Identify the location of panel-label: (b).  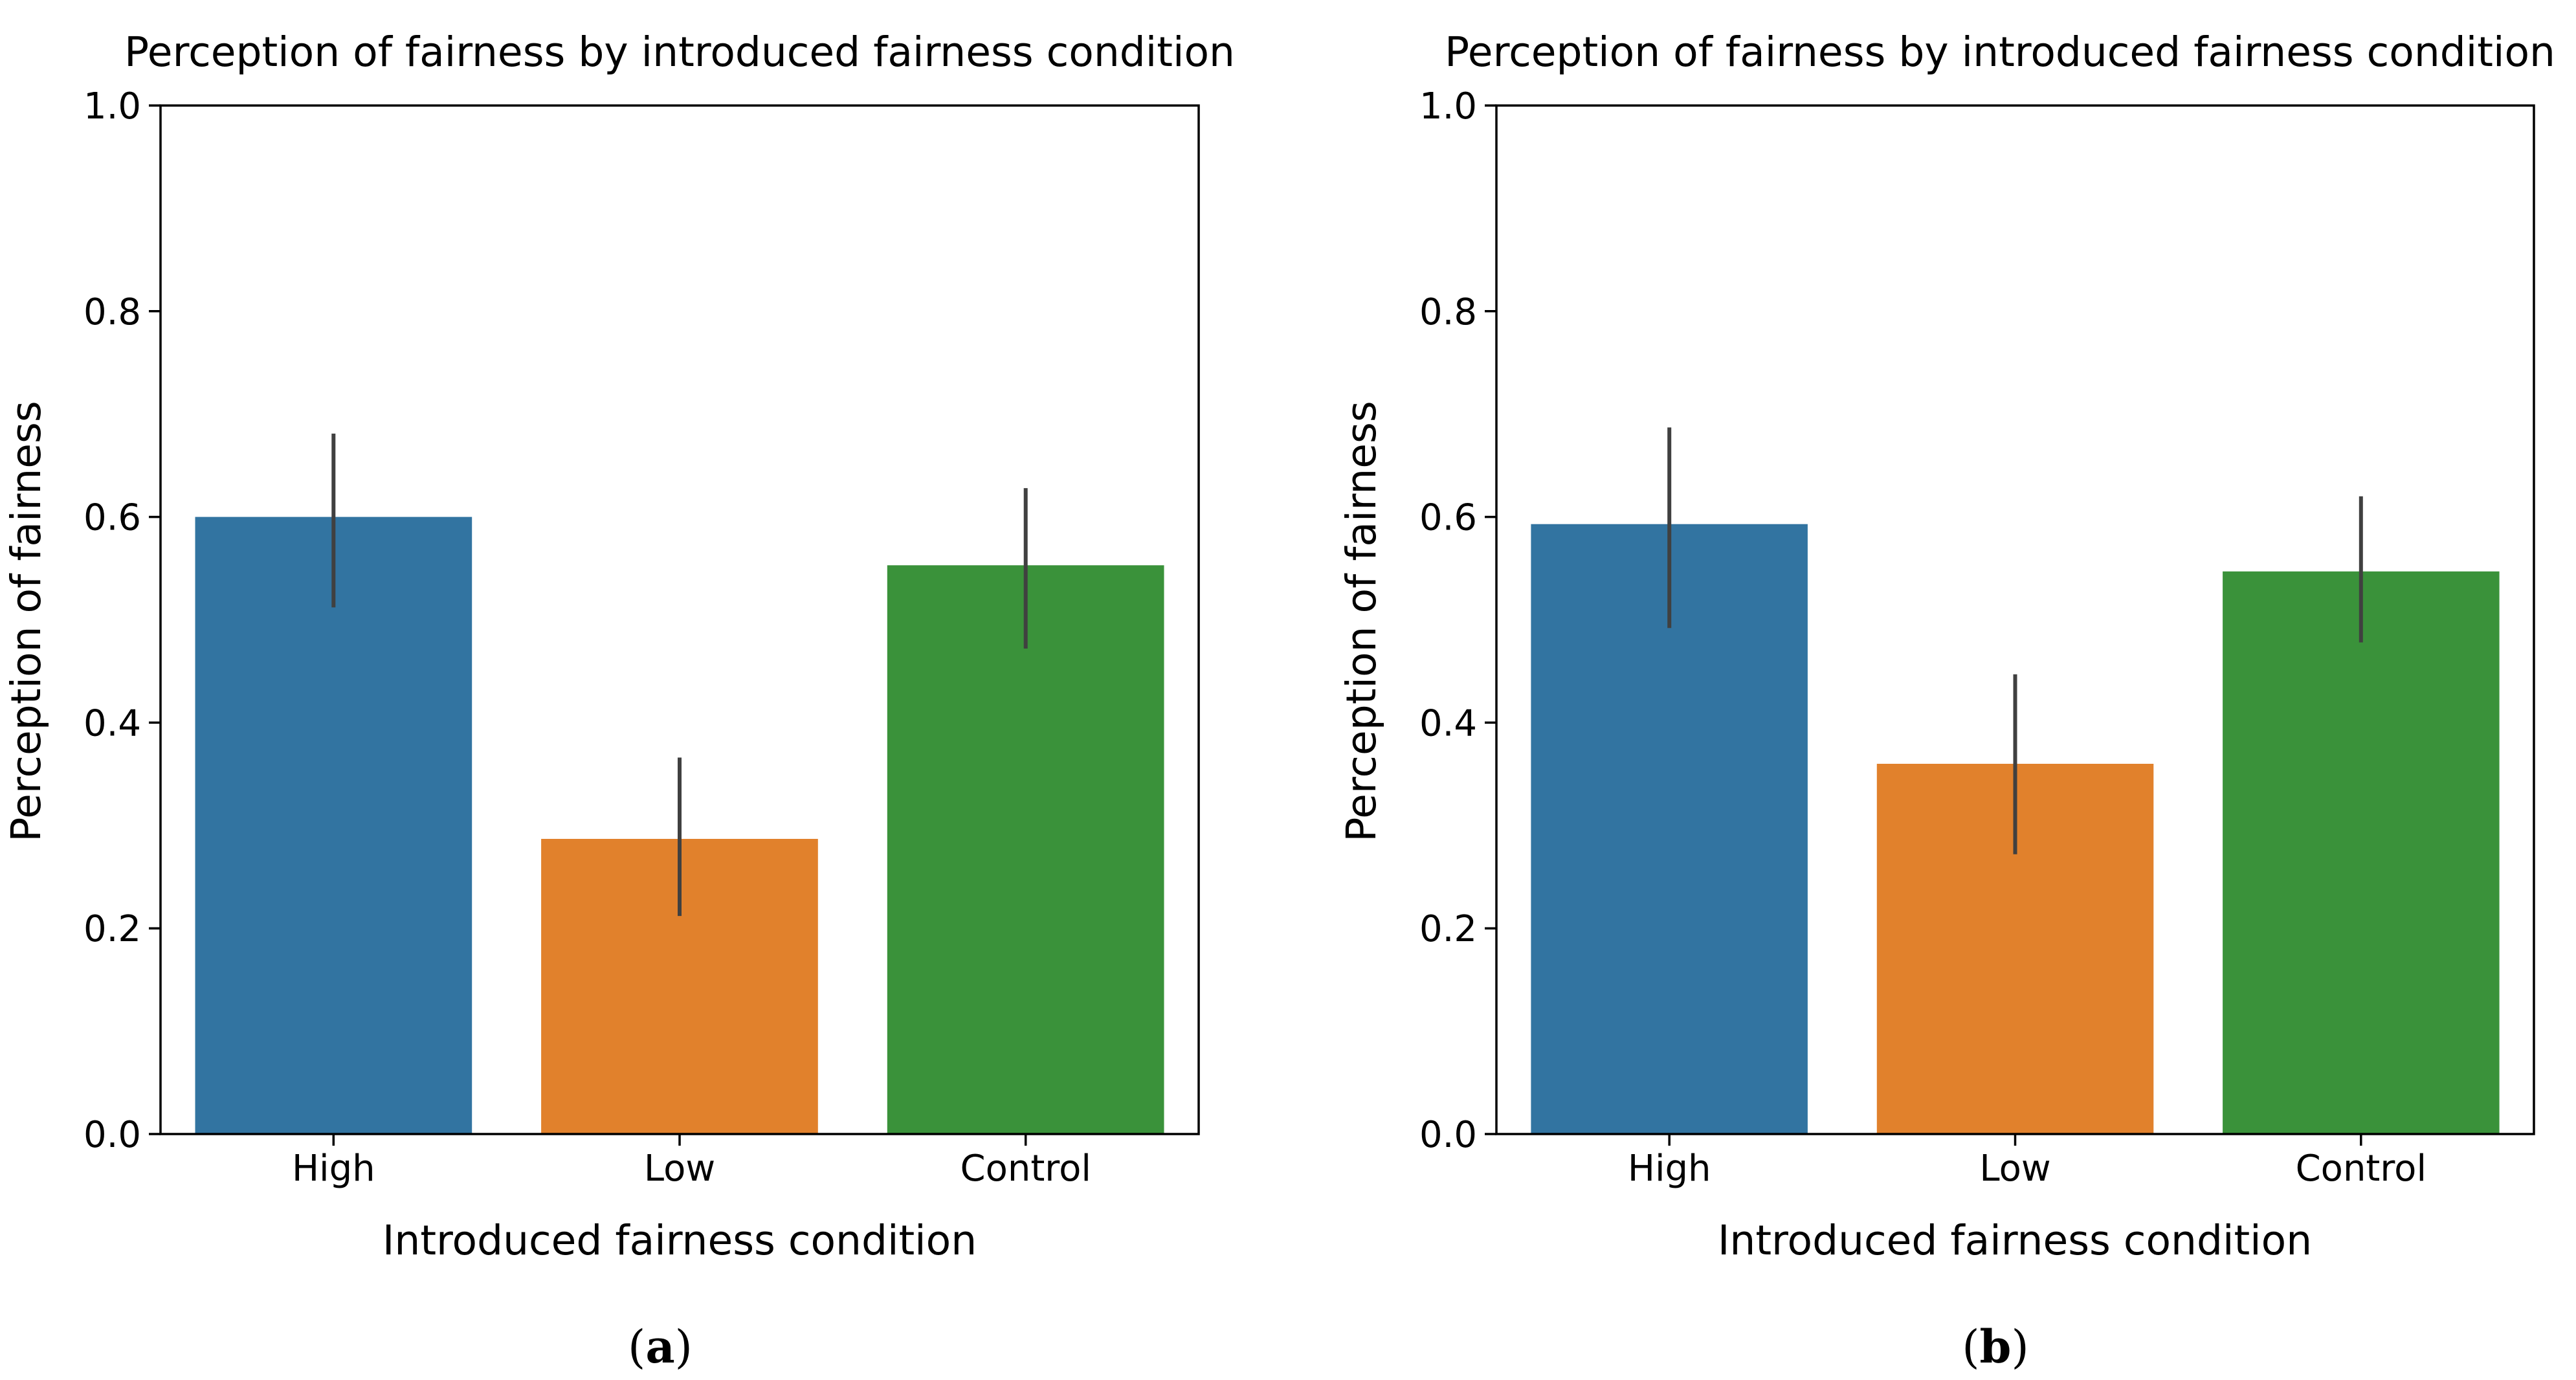
(1995, 1347).